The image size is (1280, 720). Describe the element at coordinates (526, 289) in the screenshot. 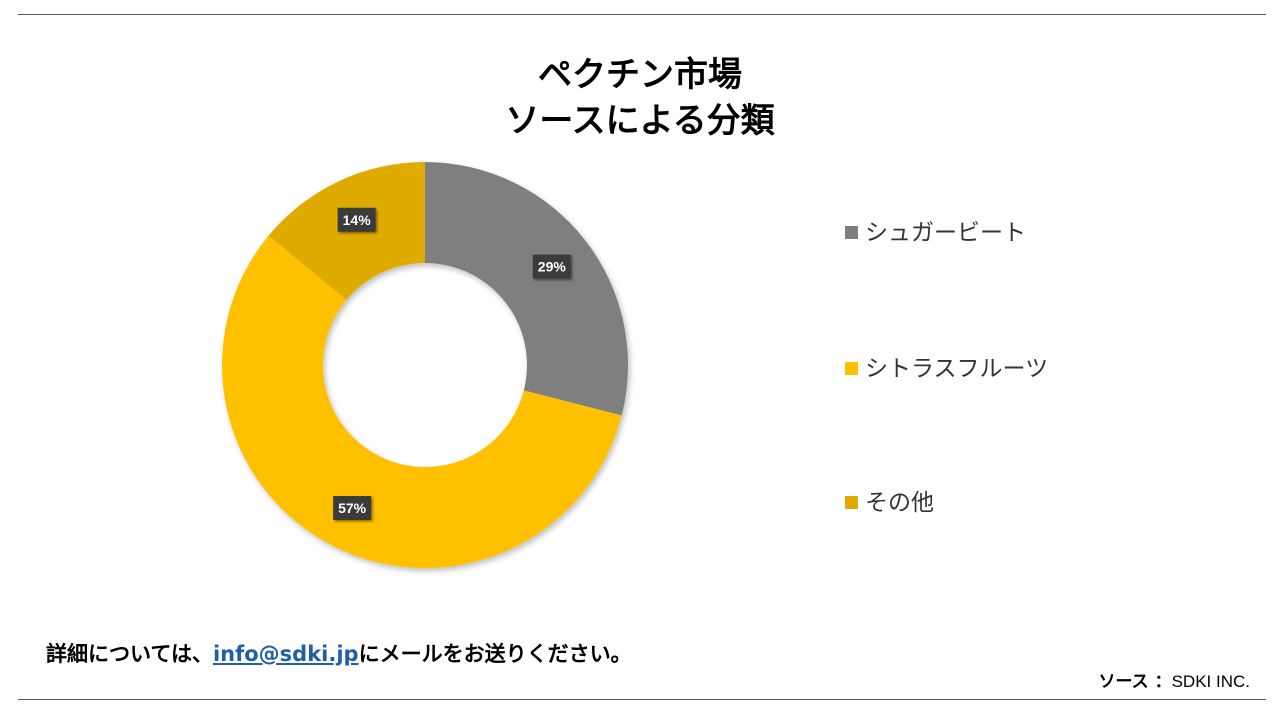

I see `donut-slice-sugar-beet` at that location.